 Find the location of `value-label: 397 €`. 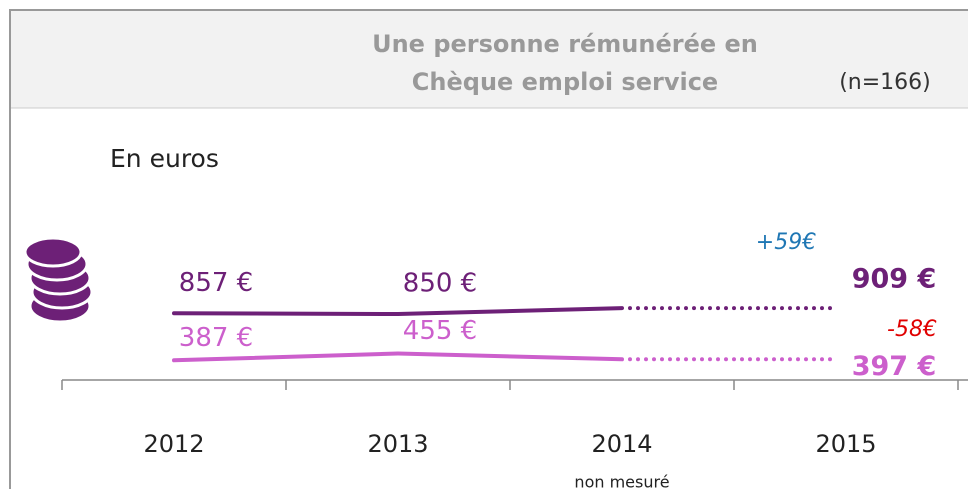

value-label: 397 € is located at coordinates (894, 366).